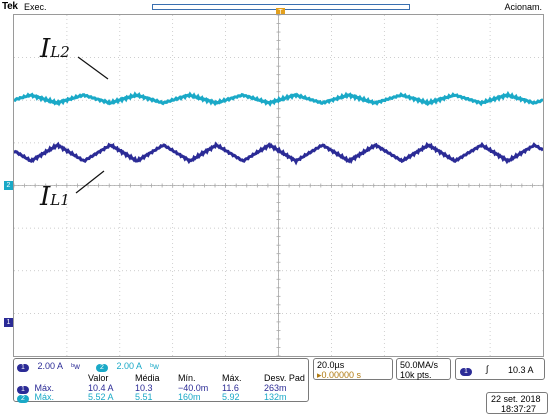 This screenshot has height=416, width=550. Describe the element at coordinates (278, 98) in the screenshot. I see `waveform-ch2` at that location.